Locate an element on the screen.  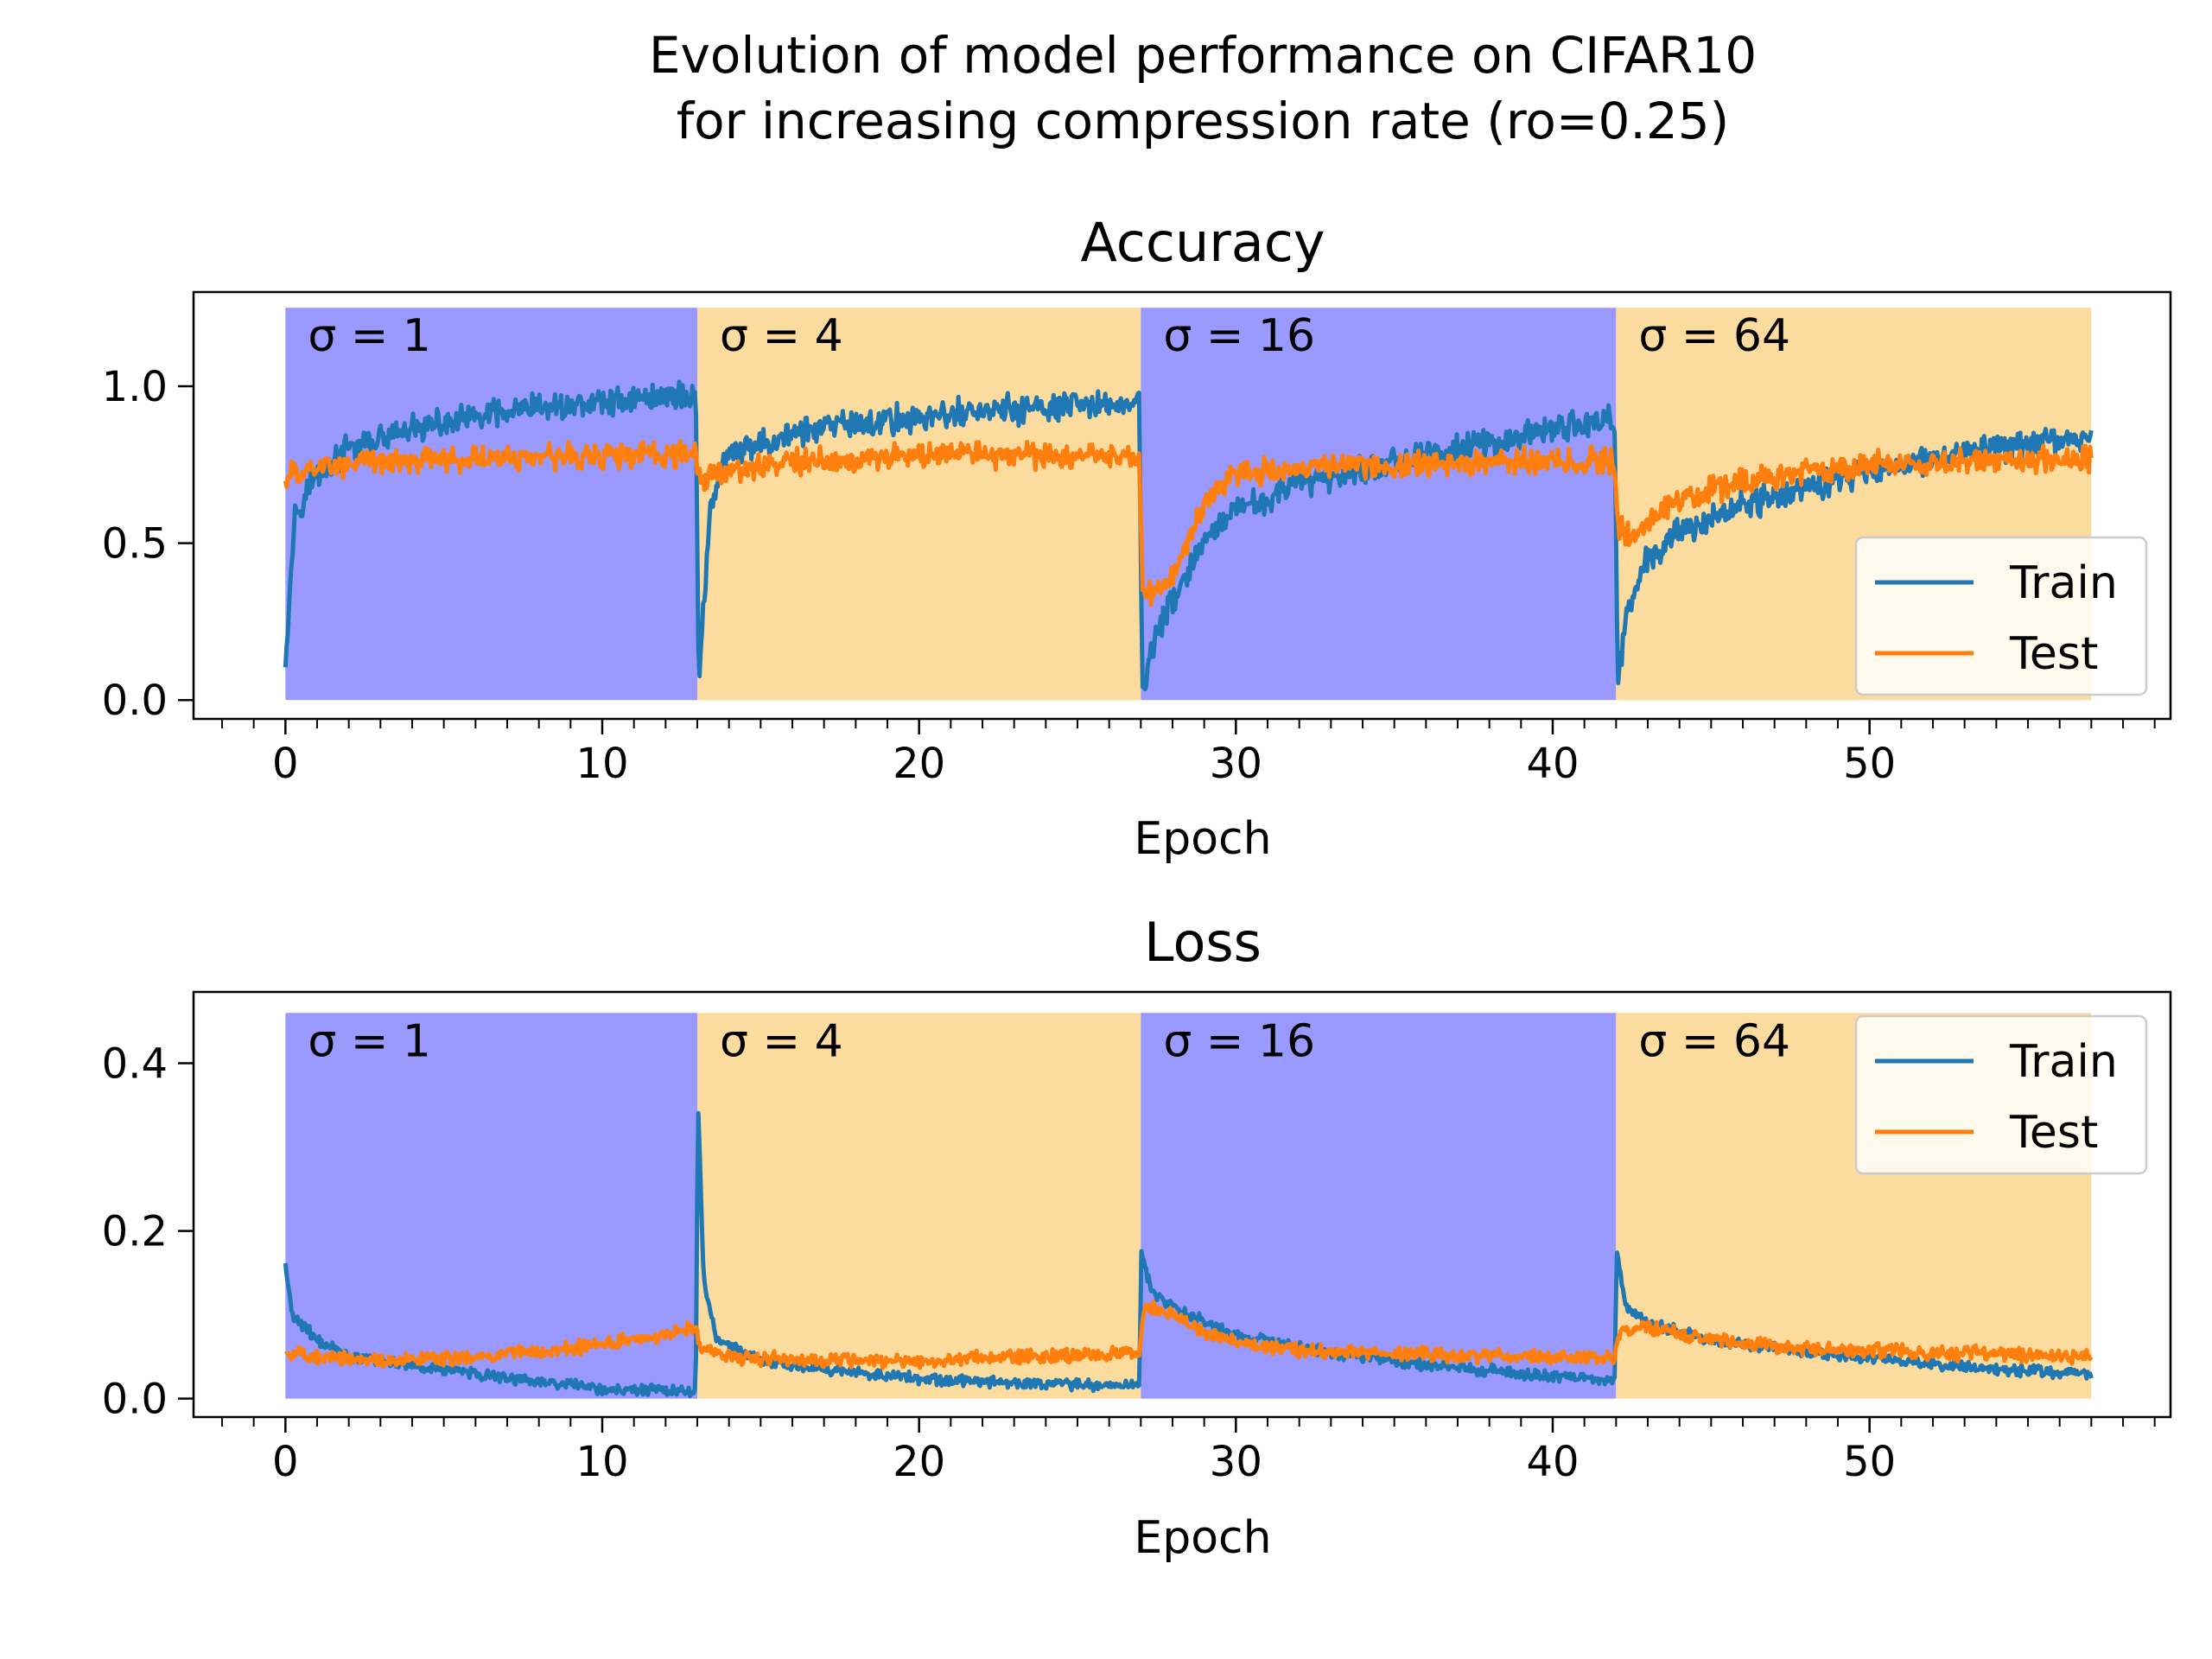
accuracy-legend: Train Test is located at coordinates (2001, 616).